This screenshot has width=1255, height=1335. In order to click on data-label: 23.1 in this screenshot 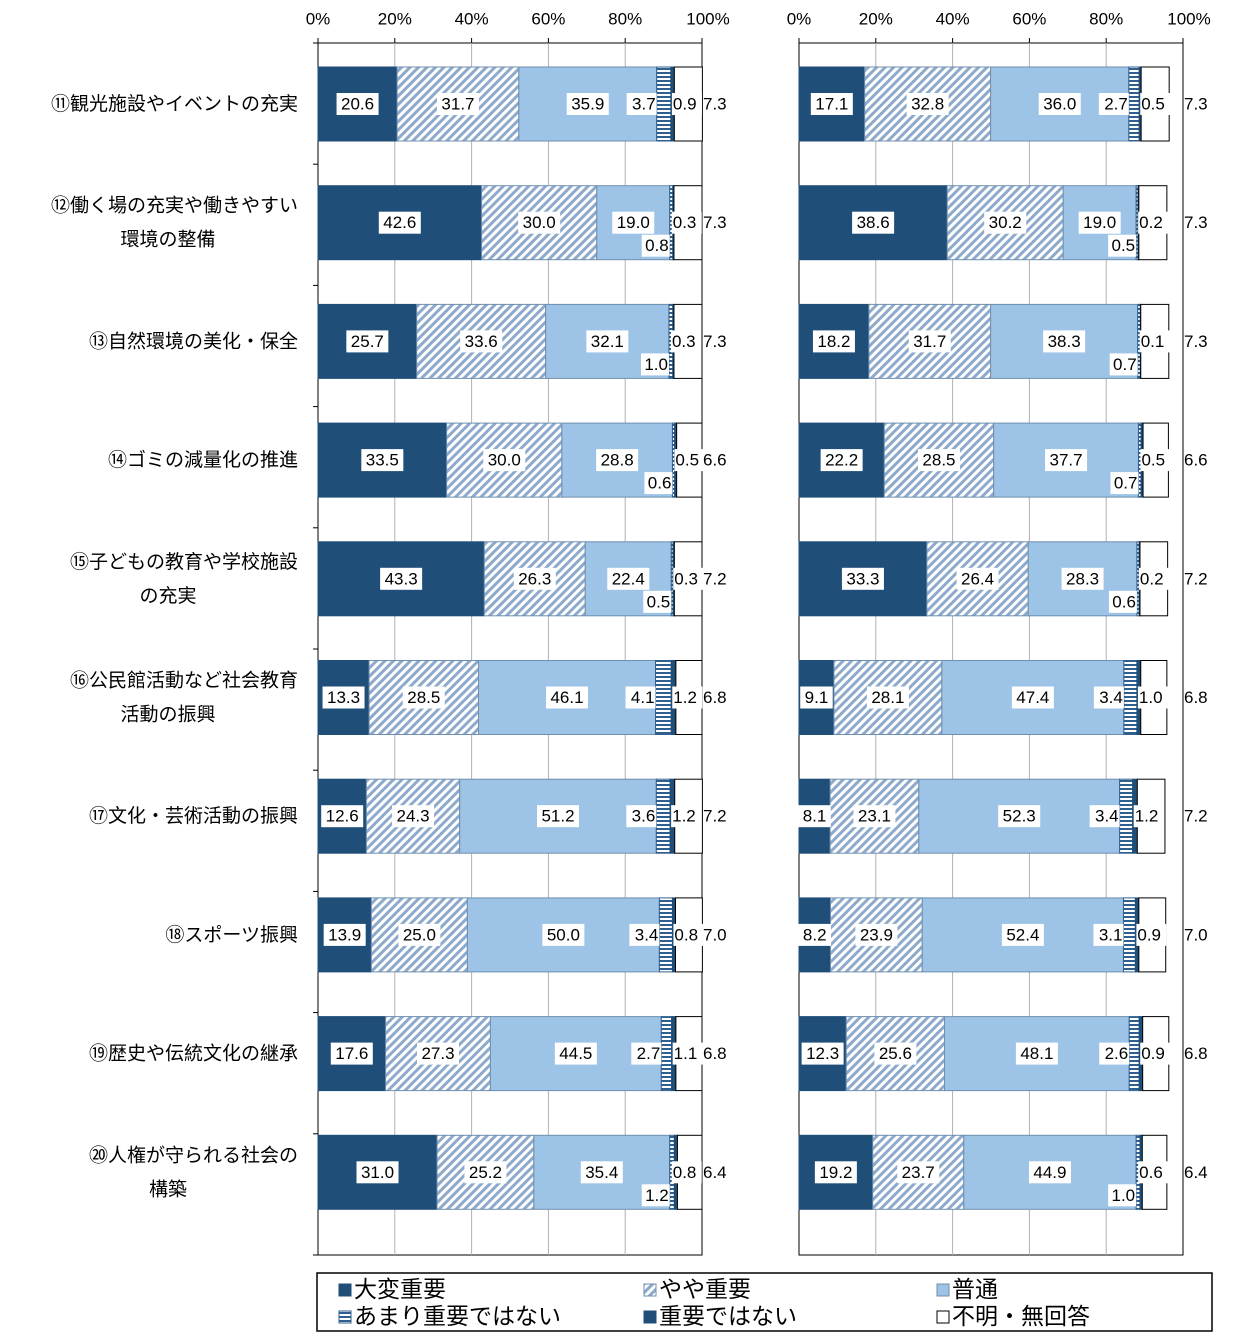, I will do `click(874, 816)`.